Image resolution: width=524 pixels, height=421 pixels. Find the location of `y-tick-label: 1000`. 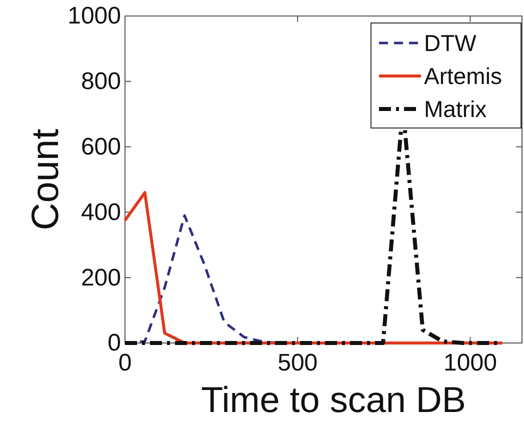

y-tick-label: 1000 is located at coordinates (94, 16).